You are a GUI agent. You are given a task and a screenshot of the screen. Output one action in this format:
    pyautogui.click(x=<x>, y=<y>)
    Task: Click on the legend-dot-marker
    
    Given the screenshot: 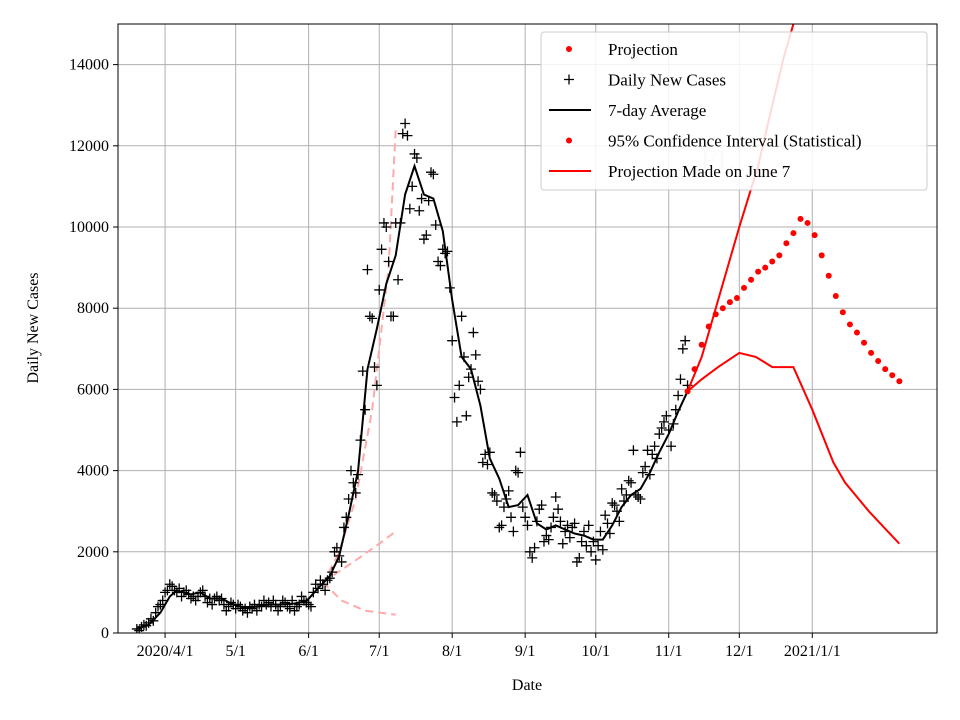 What is the action you would take?
    pyautogui.click(x=569, y=140)
    